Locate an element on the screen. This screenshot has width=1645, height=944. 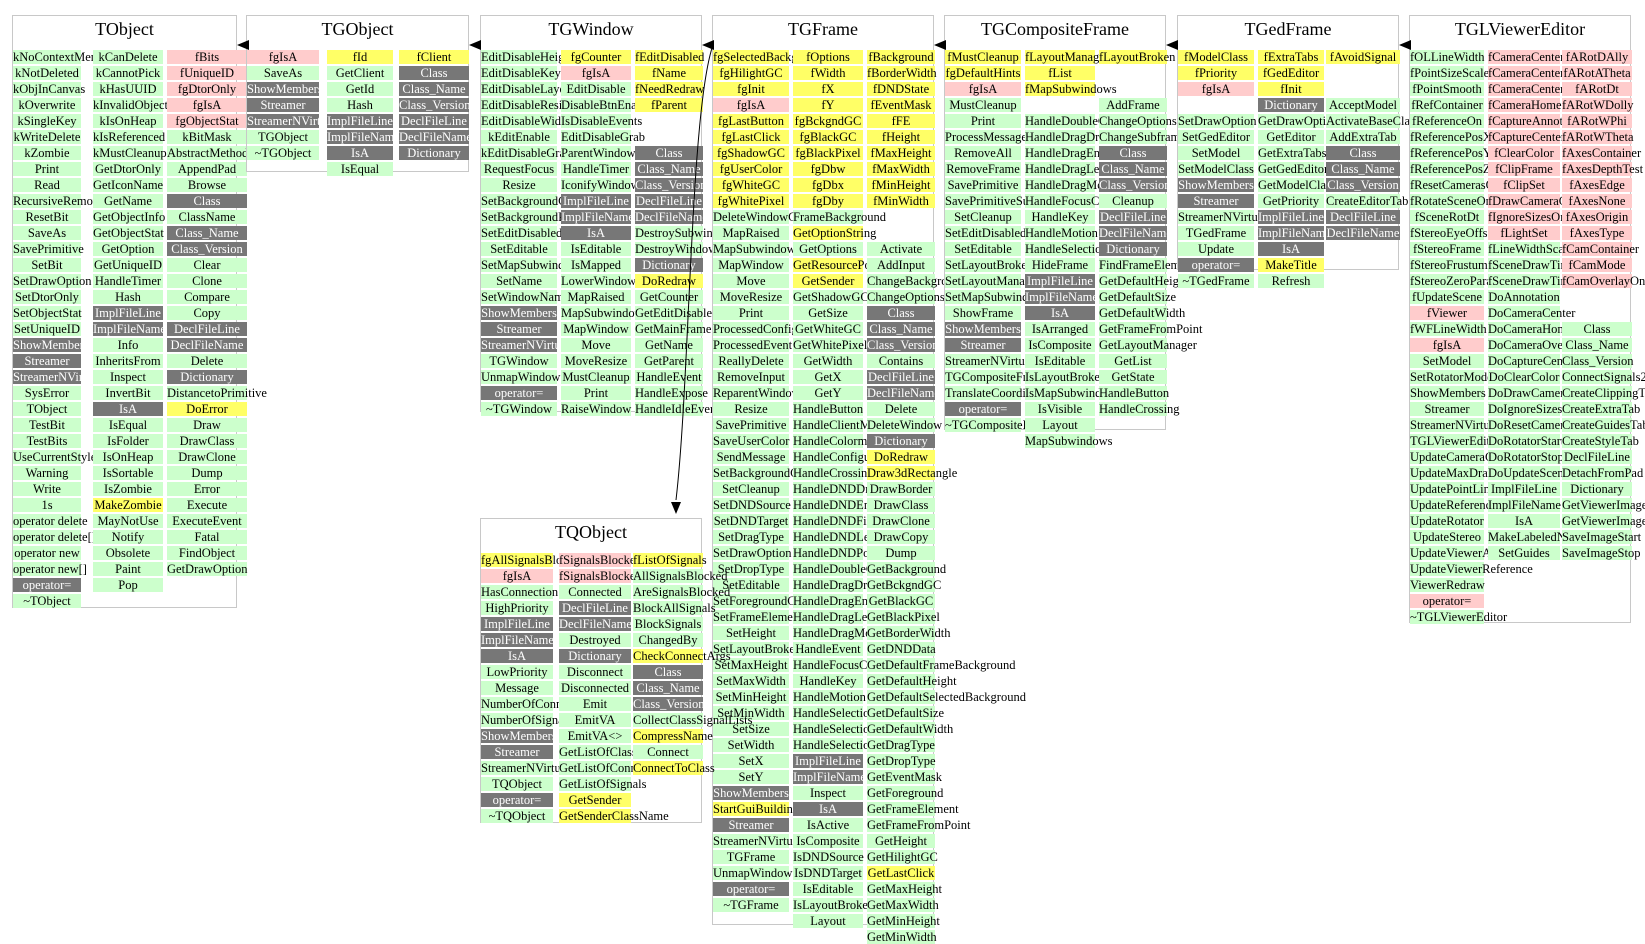
class-member: IsEditable is located at coordinates (828, 889).